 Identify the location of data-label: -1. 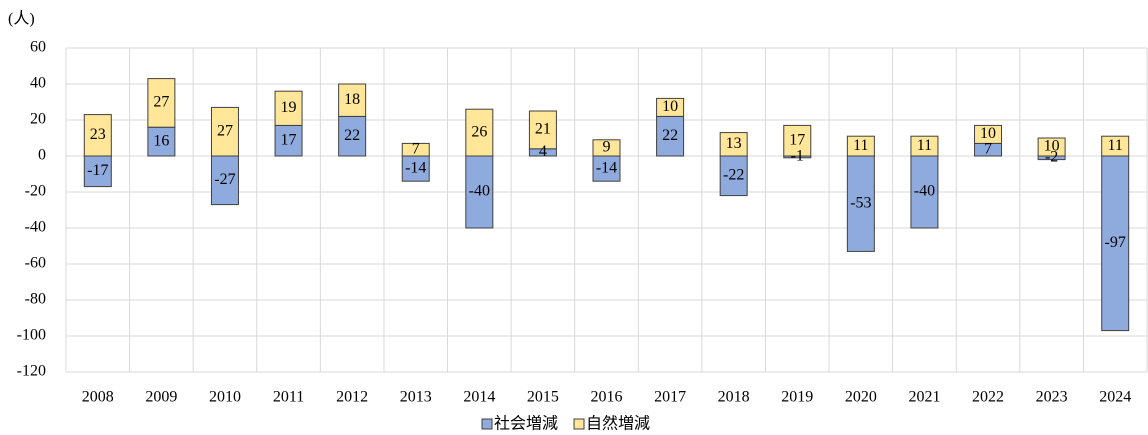
(797, 156).